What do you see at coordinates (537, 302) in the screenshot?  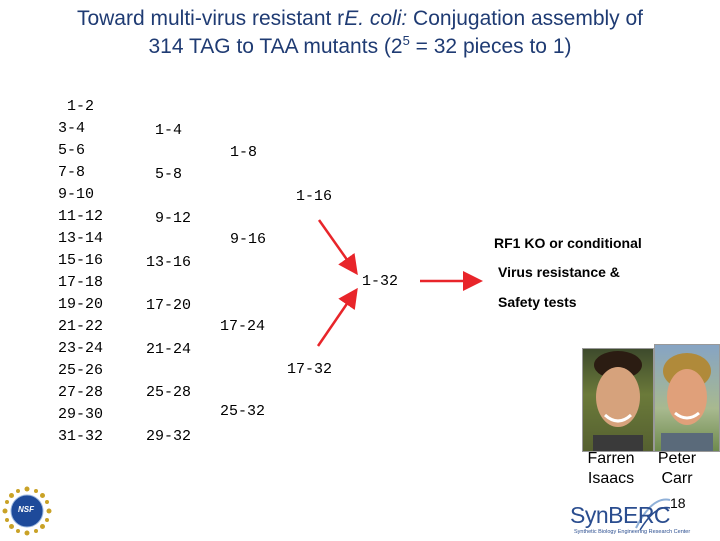 I see `outcome-label: Safety tests` at bounding box center [537, 302].